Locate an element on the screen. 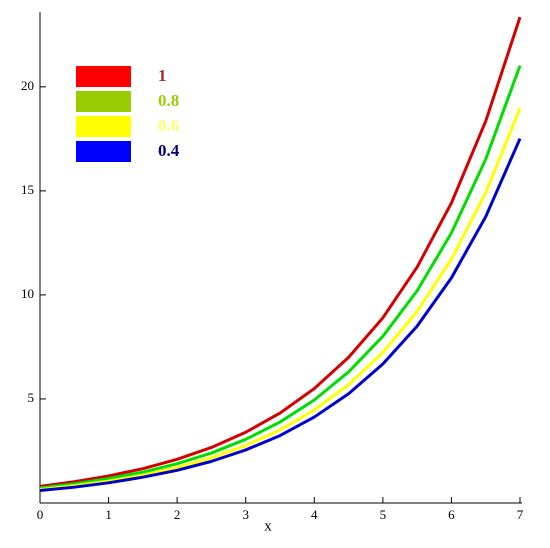 The width and height of the screenshot is (550, 548). x-tick-label: 5 is located at coordinates (383, 514).